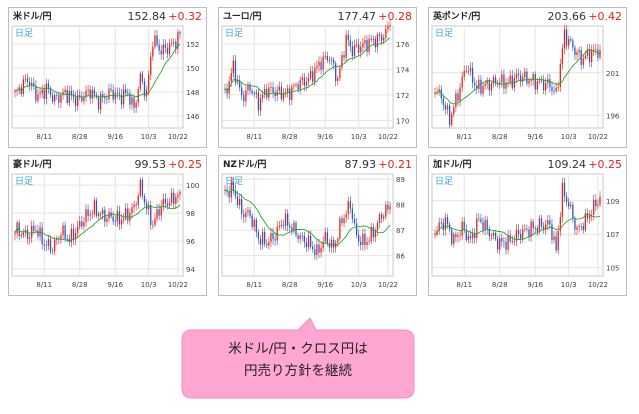 Image resolution: width=639 pixels, height=414 pixels. Describe the element at coordinates (605, 164) in the screenshot. I see `chart-change: +0.25` at that location.